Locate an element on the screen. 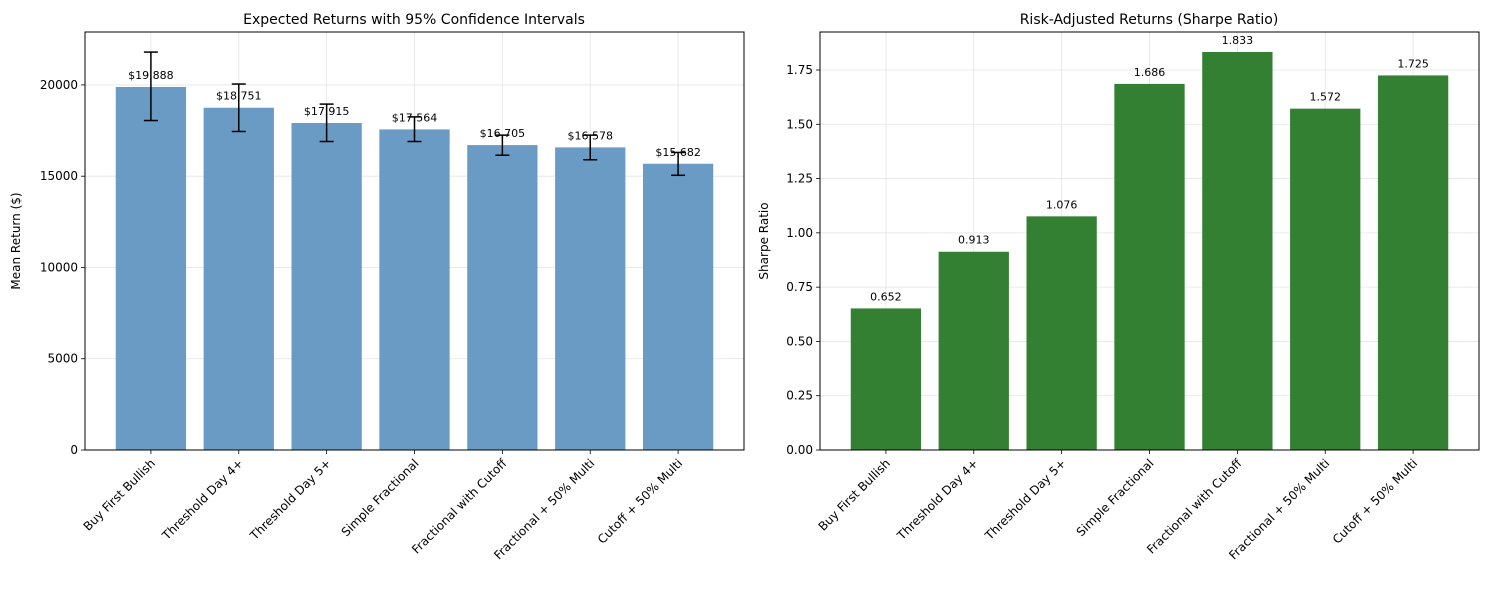 This screenshot has height=590, width=1489. y-axis-label: Mean Return ($) is located at coordinates (16, 240).